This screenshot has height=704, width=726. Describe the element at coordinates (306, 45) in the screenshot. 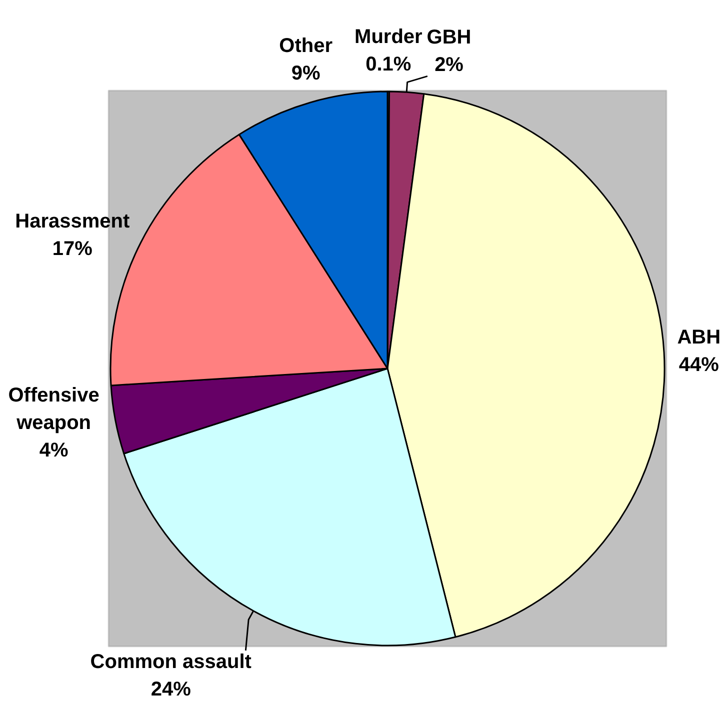

I see `slice-label: Other` at that location.